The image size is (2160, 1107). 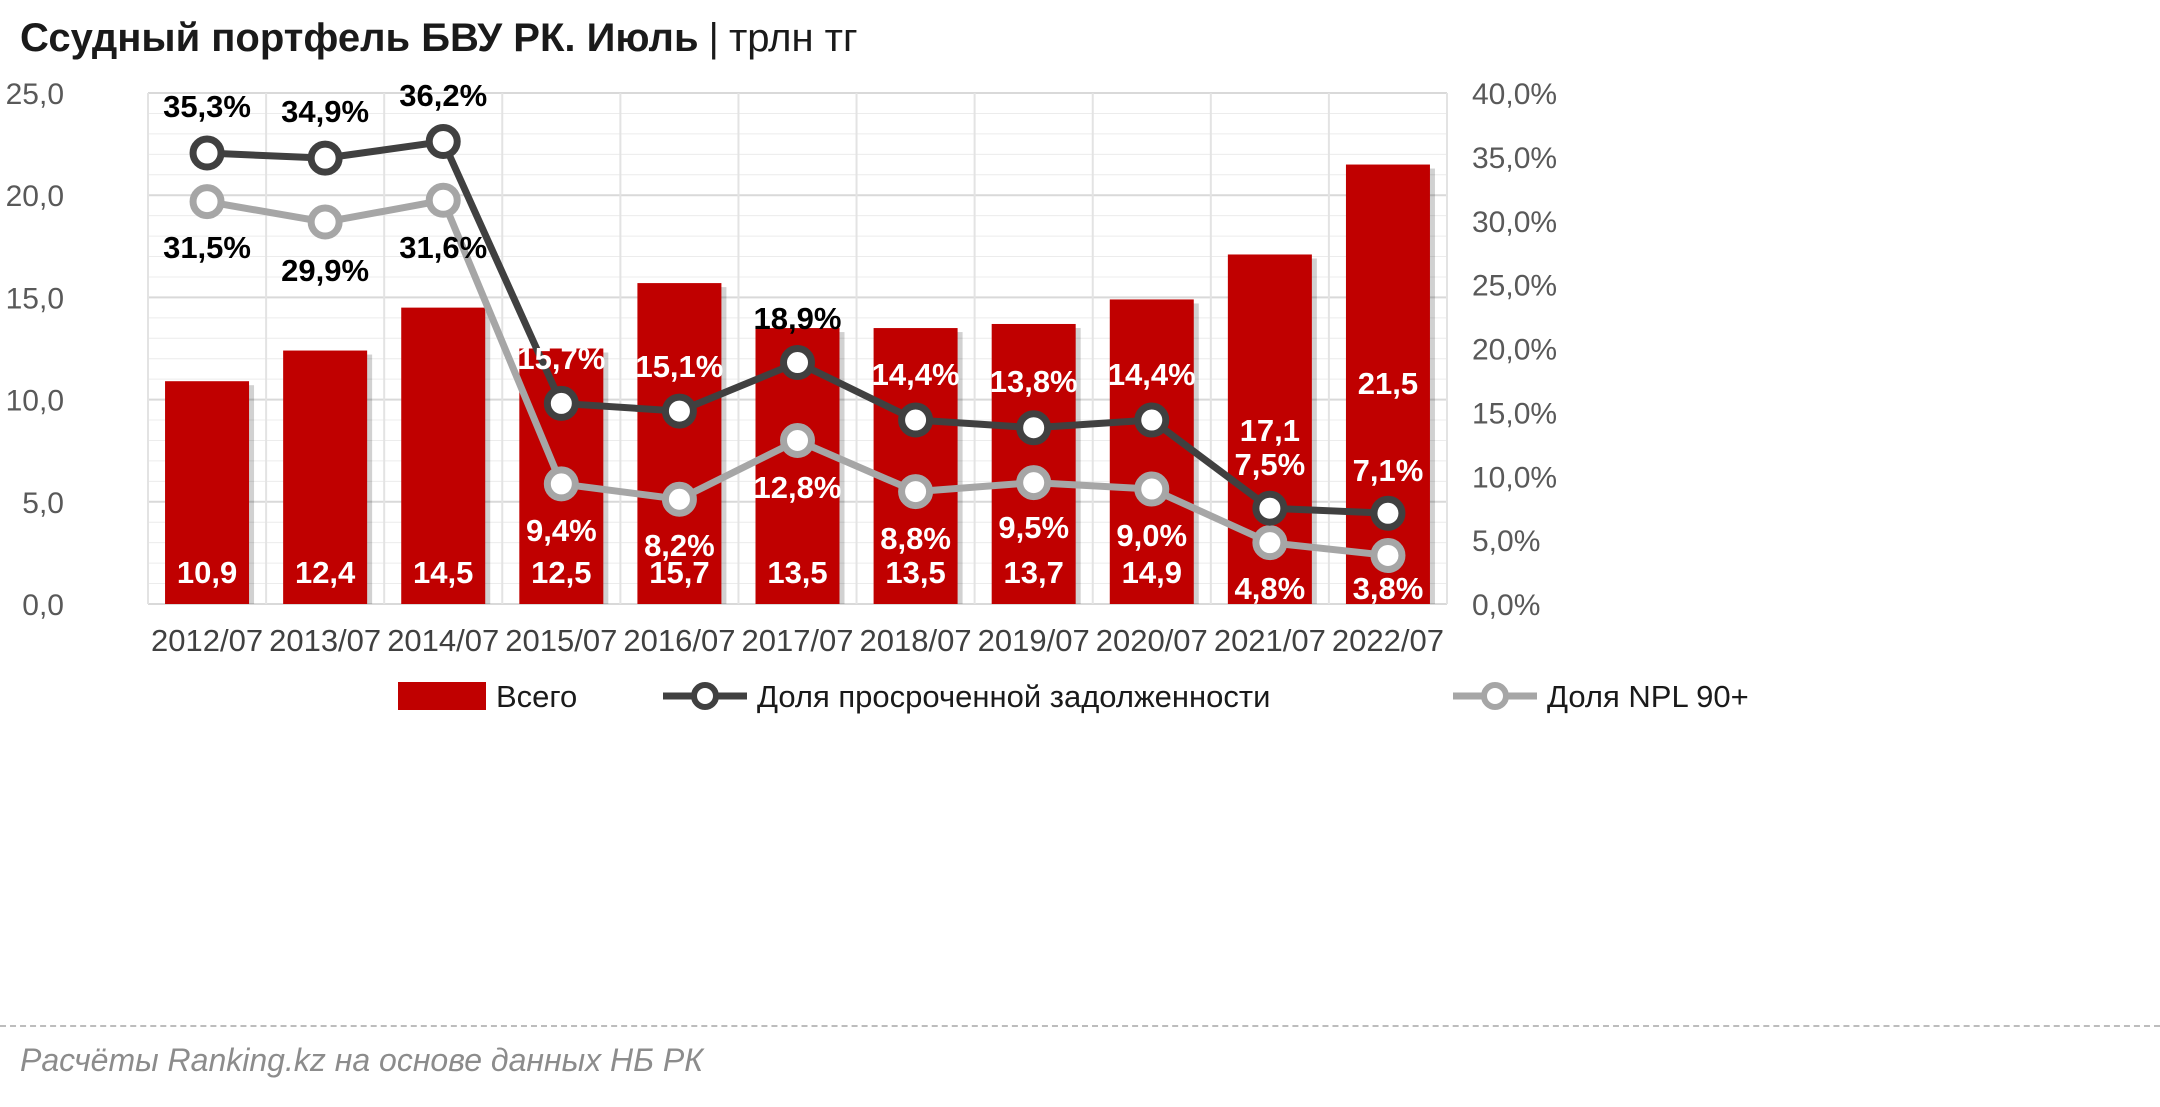 What do you see at coordinates (1080, 1026) in the screenshot?
I see `footer-divider` at bounding box center [1080, 1026].